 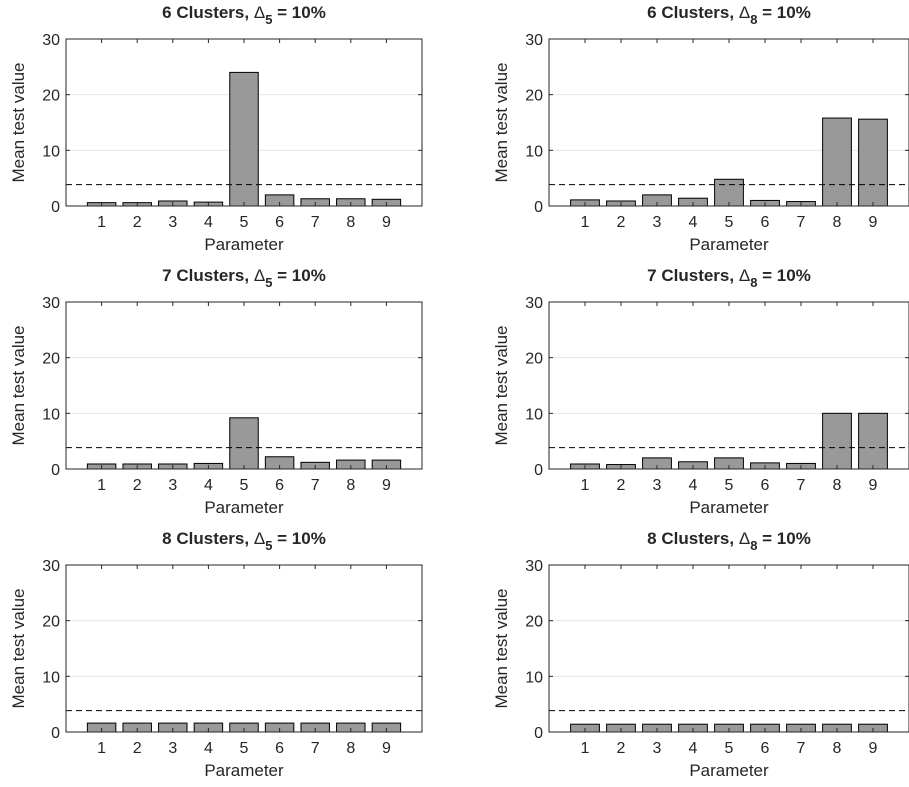 What do you see at coordinates (693, 538) in the screenshot?
I see `title-prefix: 8 Clusters,` at bounding box center [693, 538].